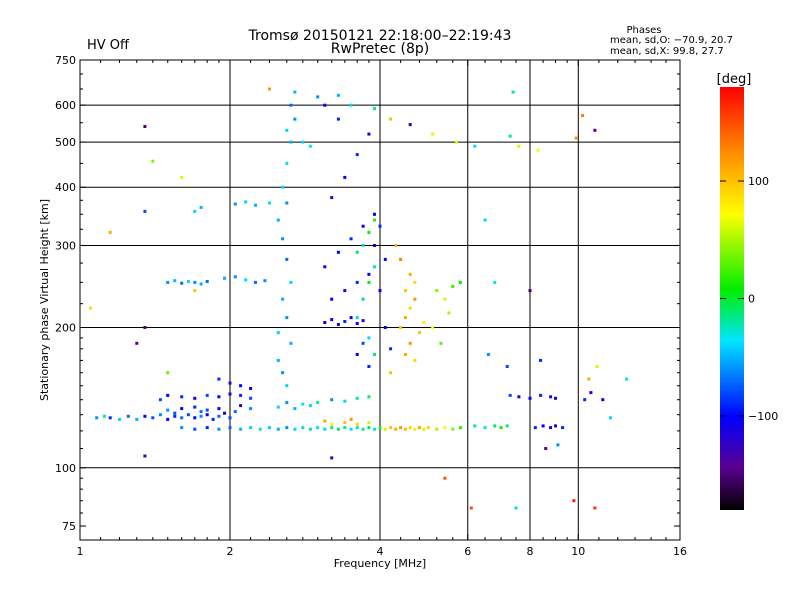 The width and height of the screenshot is (800, 600). What do you see at coordinates (380, 563) in the screenshot?
I see `x-axis-label: Frequency [MHz]` at bounding box center [380, 563].